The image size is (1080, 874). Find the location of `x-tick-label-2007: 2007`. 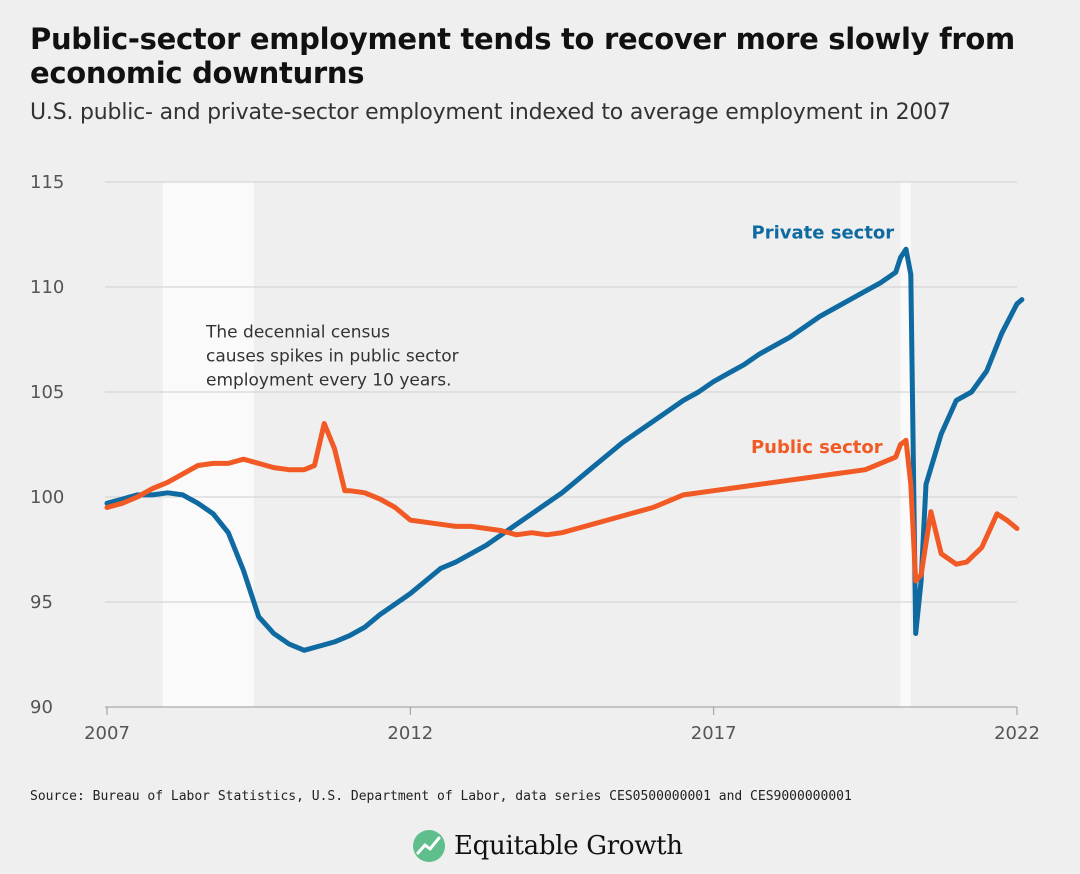

x-tick-label-2007: 2007 is located at coordinates (107, 733).